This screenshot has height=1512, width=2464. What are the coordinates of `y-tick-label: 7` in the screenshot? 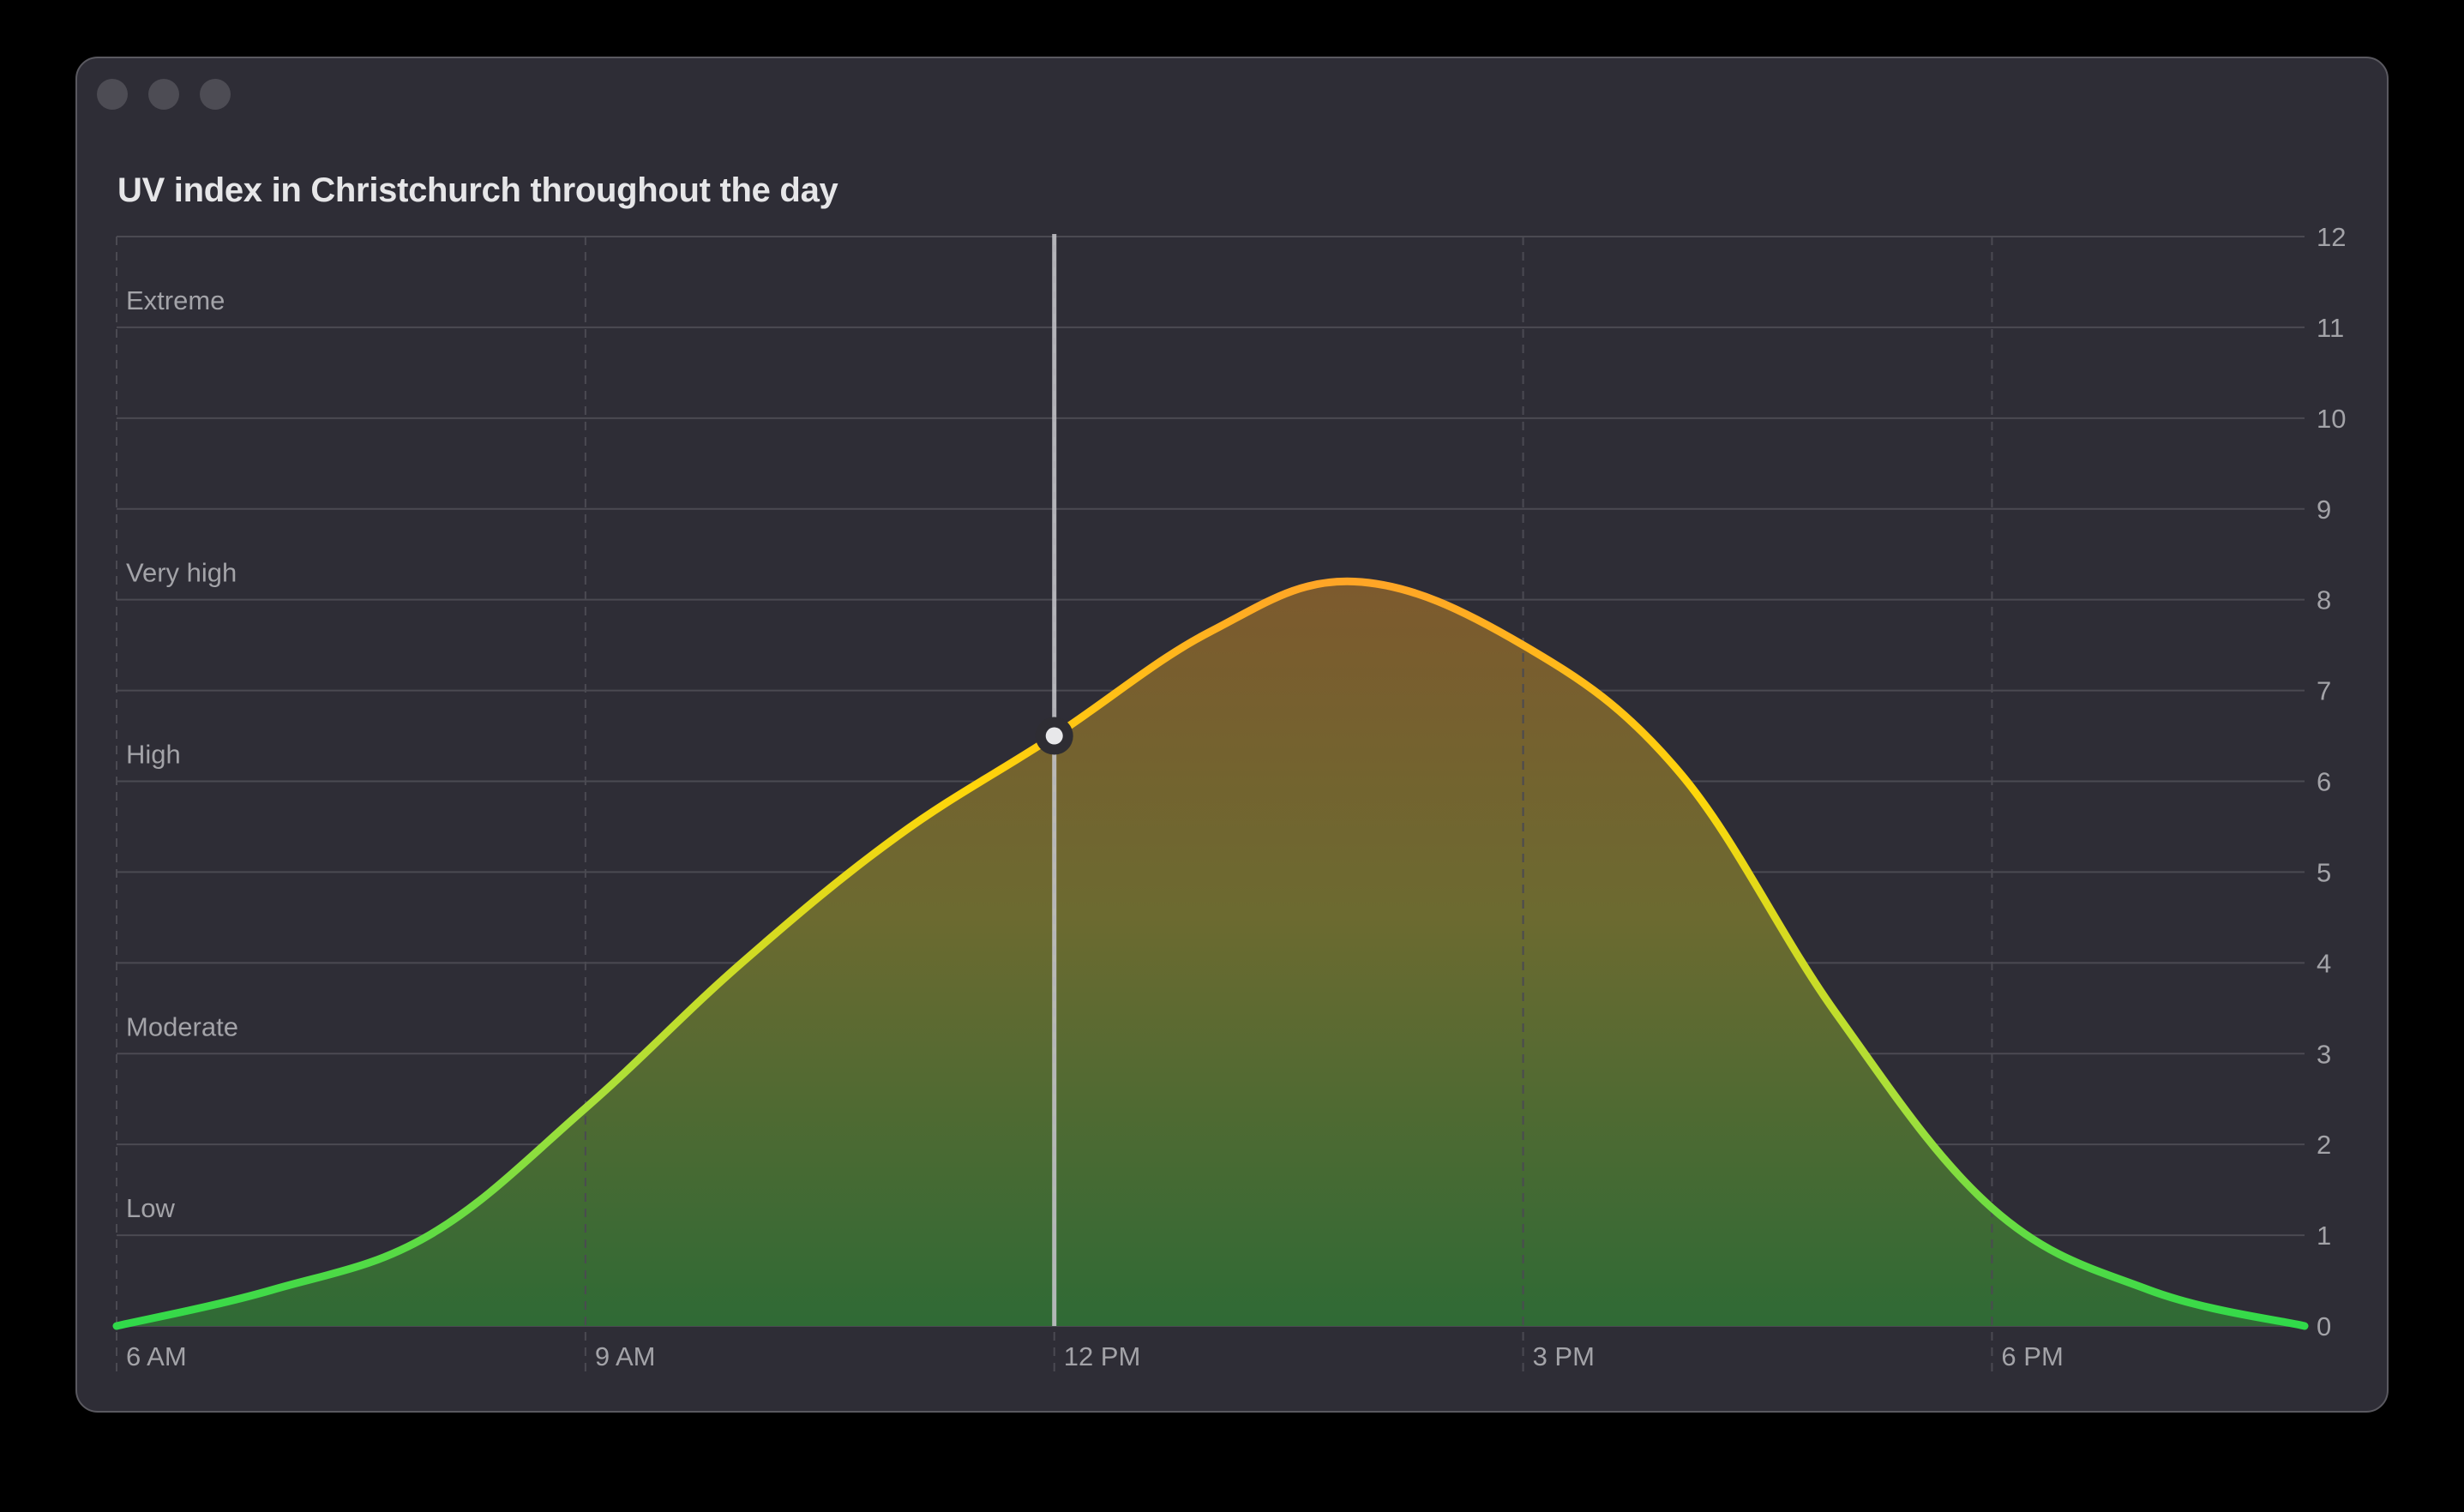 It's located at (2324, 691).